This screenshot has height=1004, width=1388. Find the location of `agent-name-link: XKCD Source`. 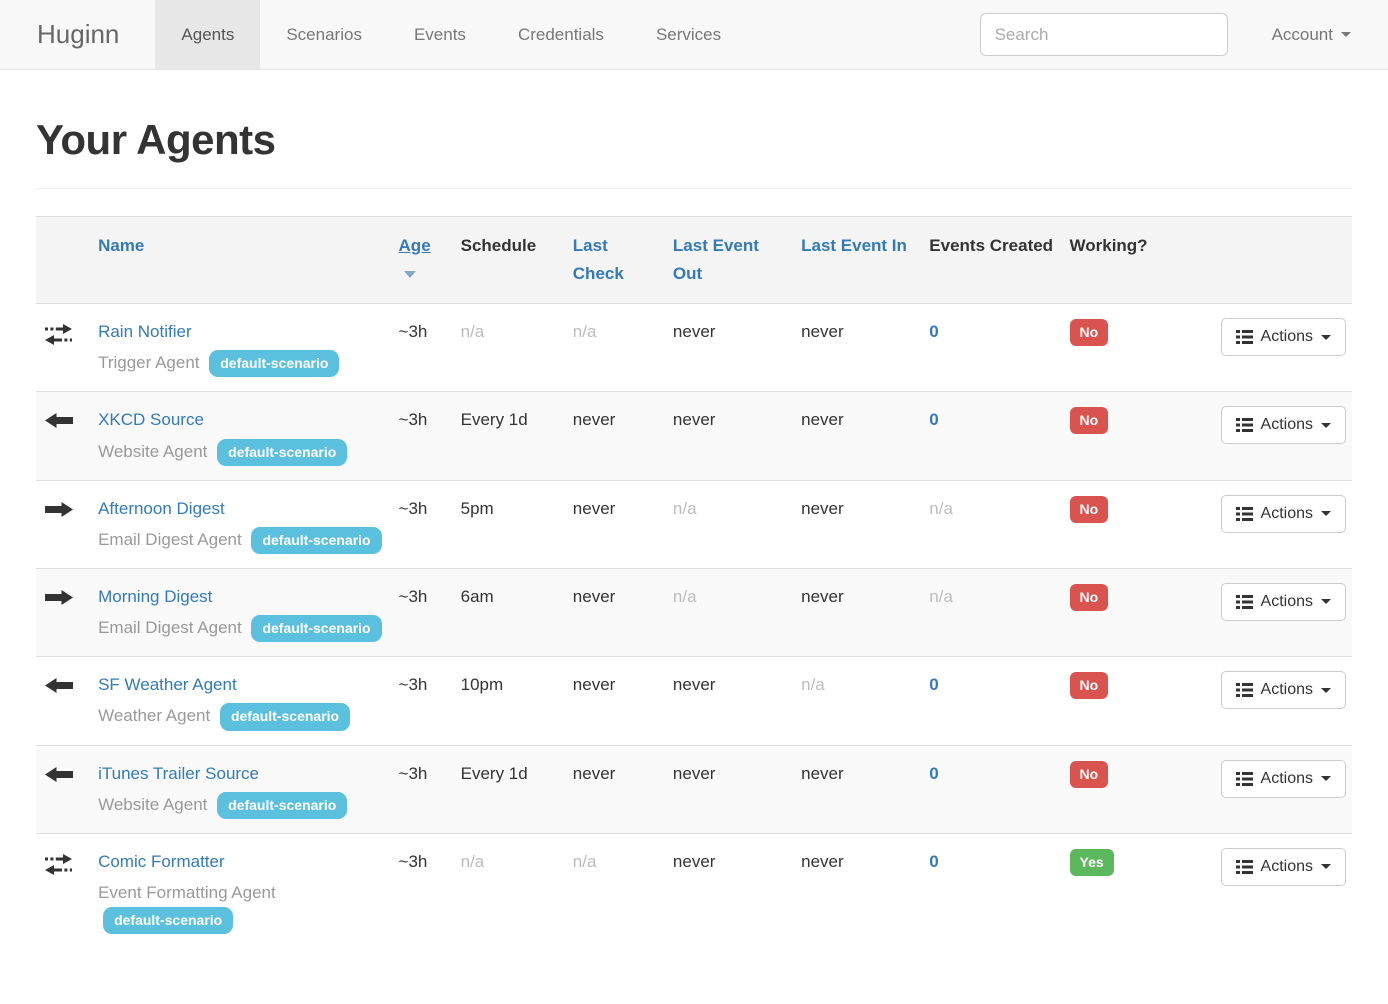

agent-name-link: XKCD Source is located at coordinates (151, 420).